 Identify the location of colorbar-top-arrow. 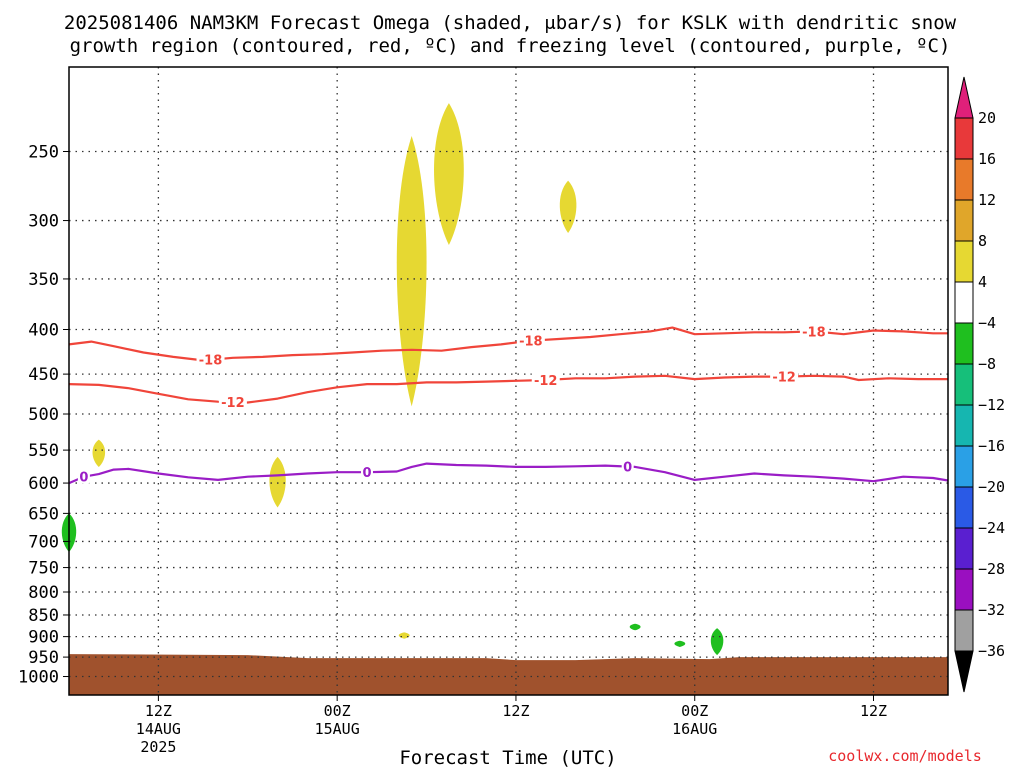
(964, 97).